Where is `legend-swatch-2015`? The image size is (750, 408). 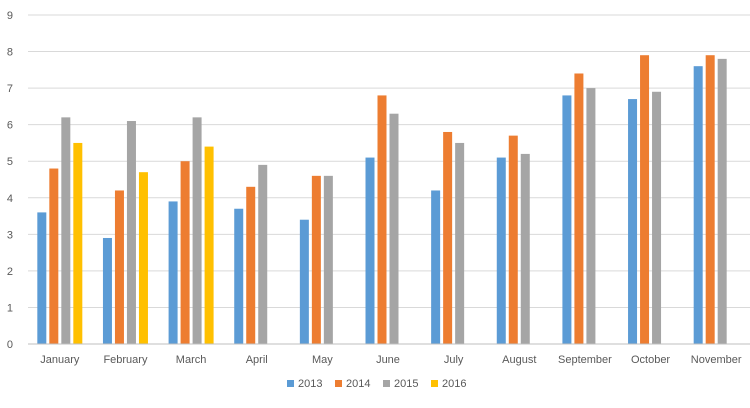
legend-swatch-2015 is located at coordinates (386, 383).